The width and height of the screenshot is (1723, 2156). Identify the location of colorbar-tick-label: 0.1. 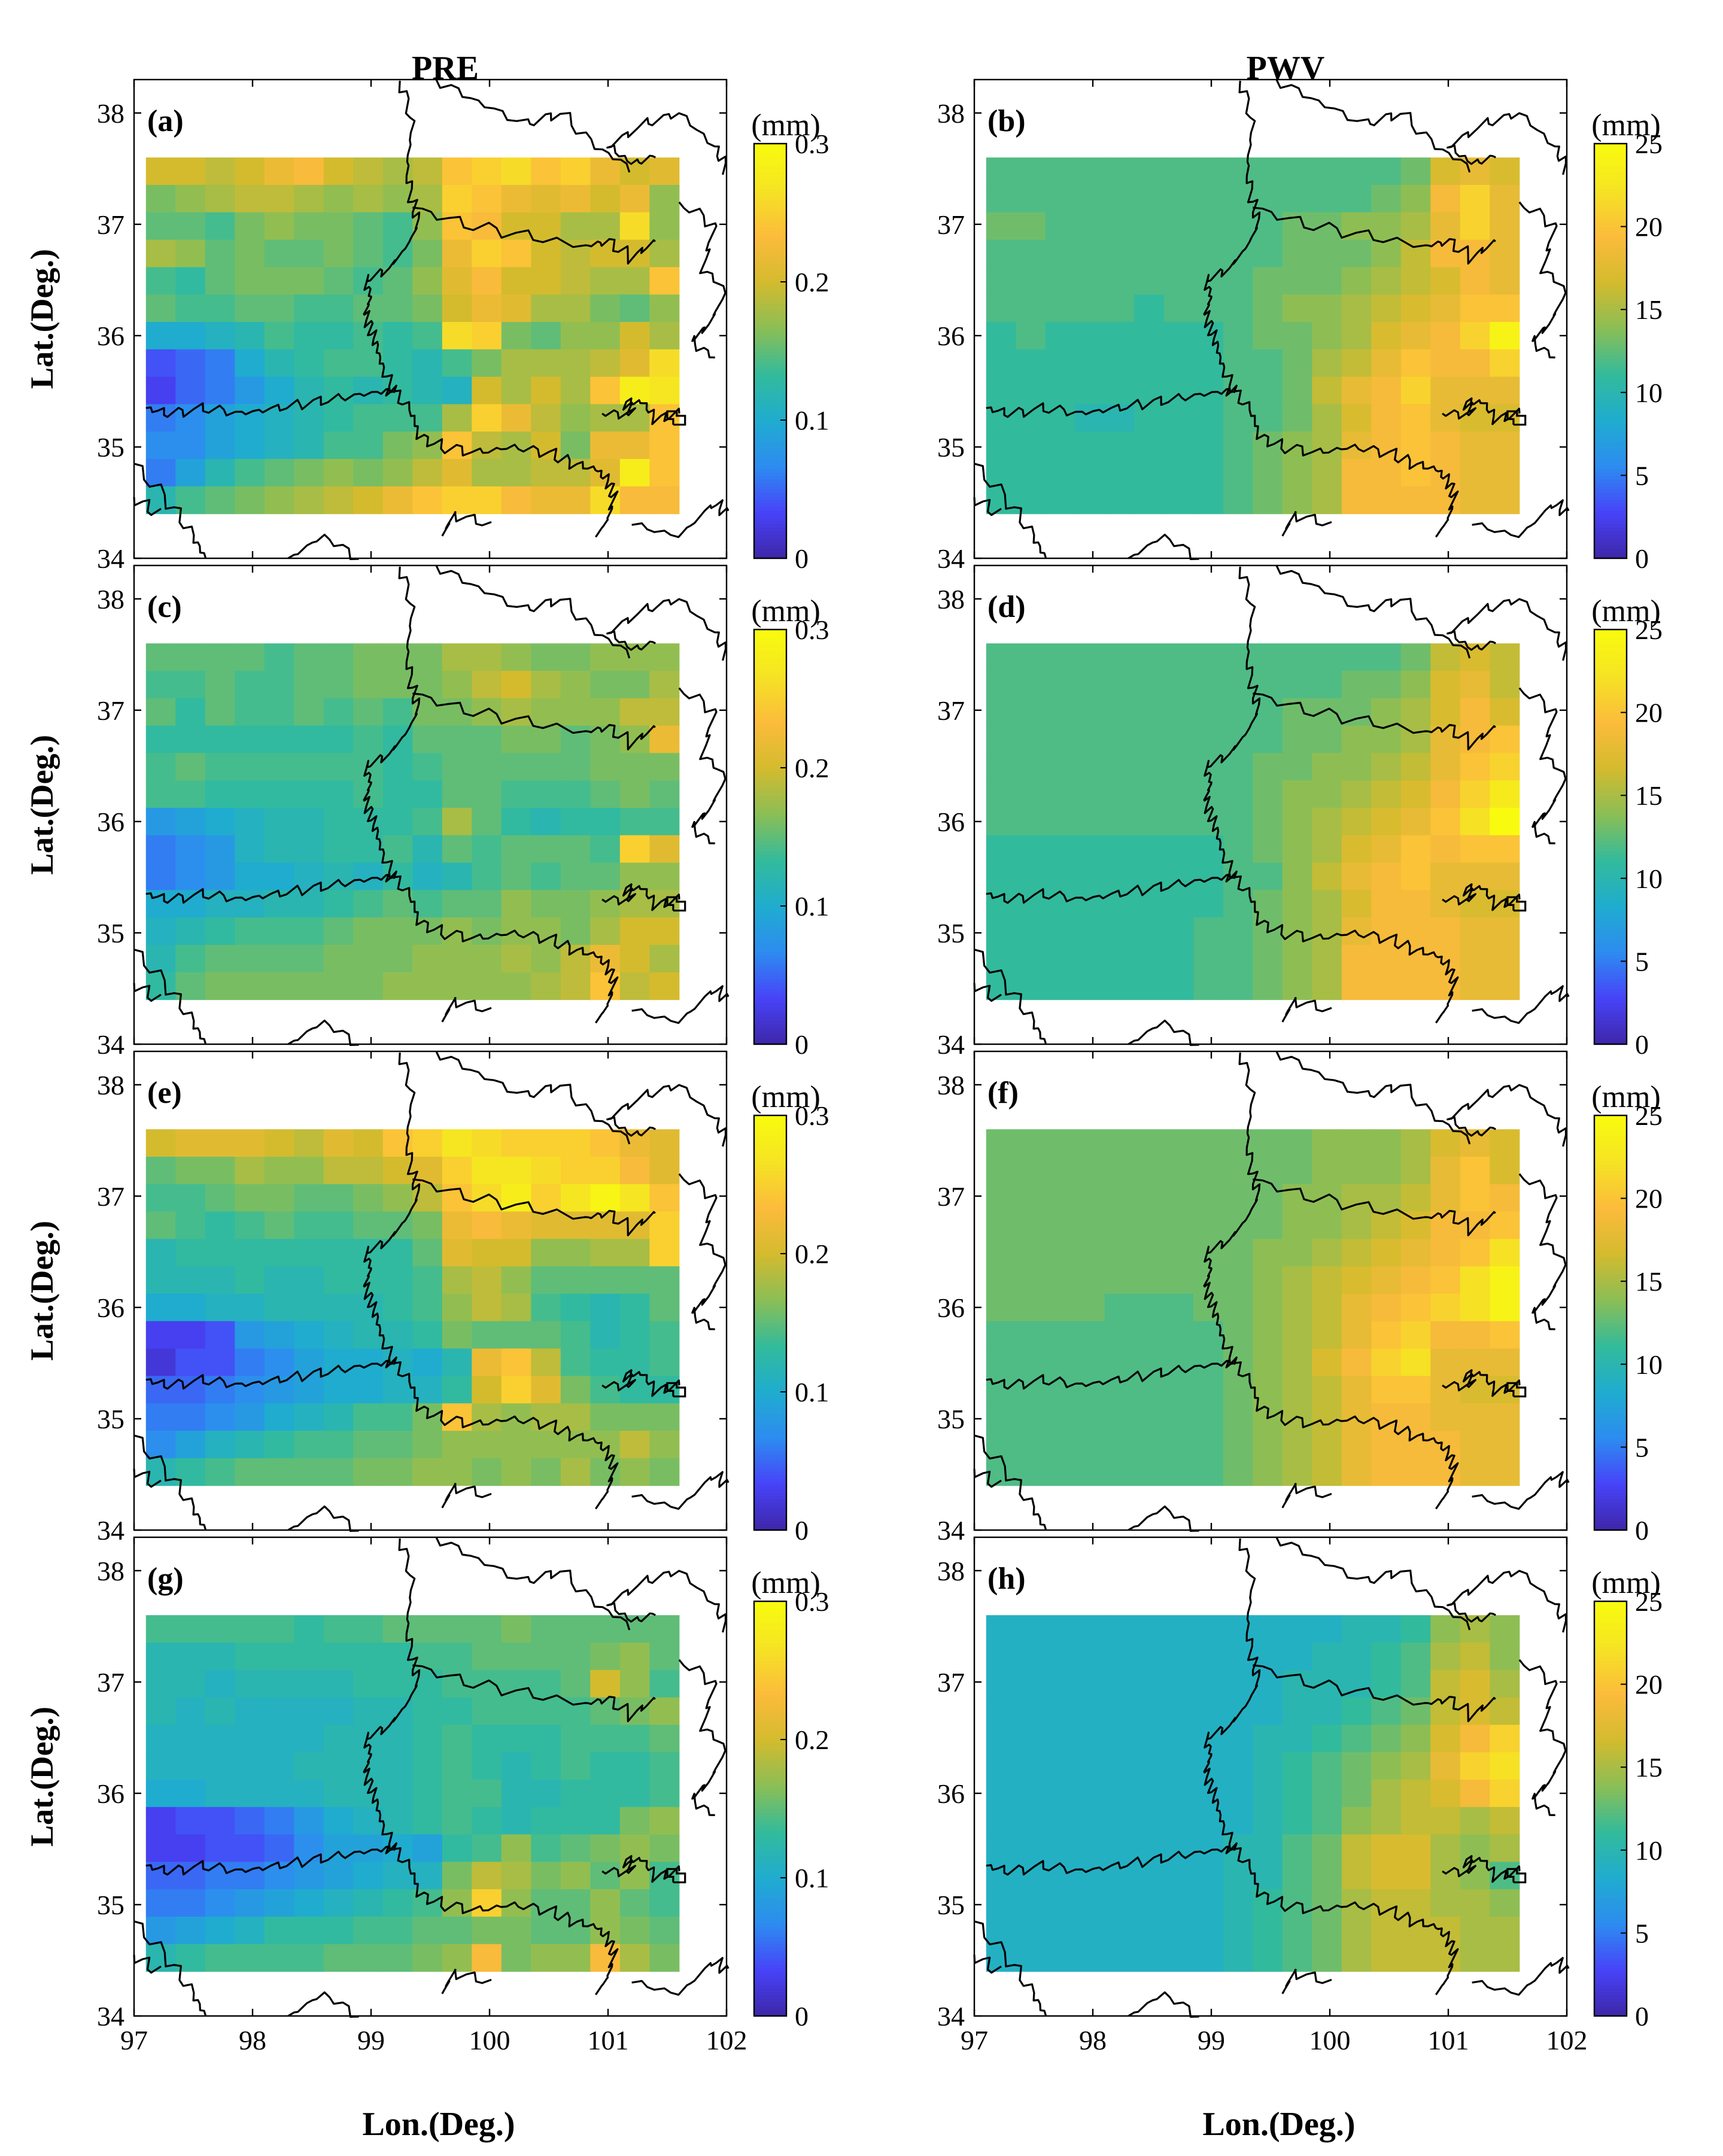
(812, 420).